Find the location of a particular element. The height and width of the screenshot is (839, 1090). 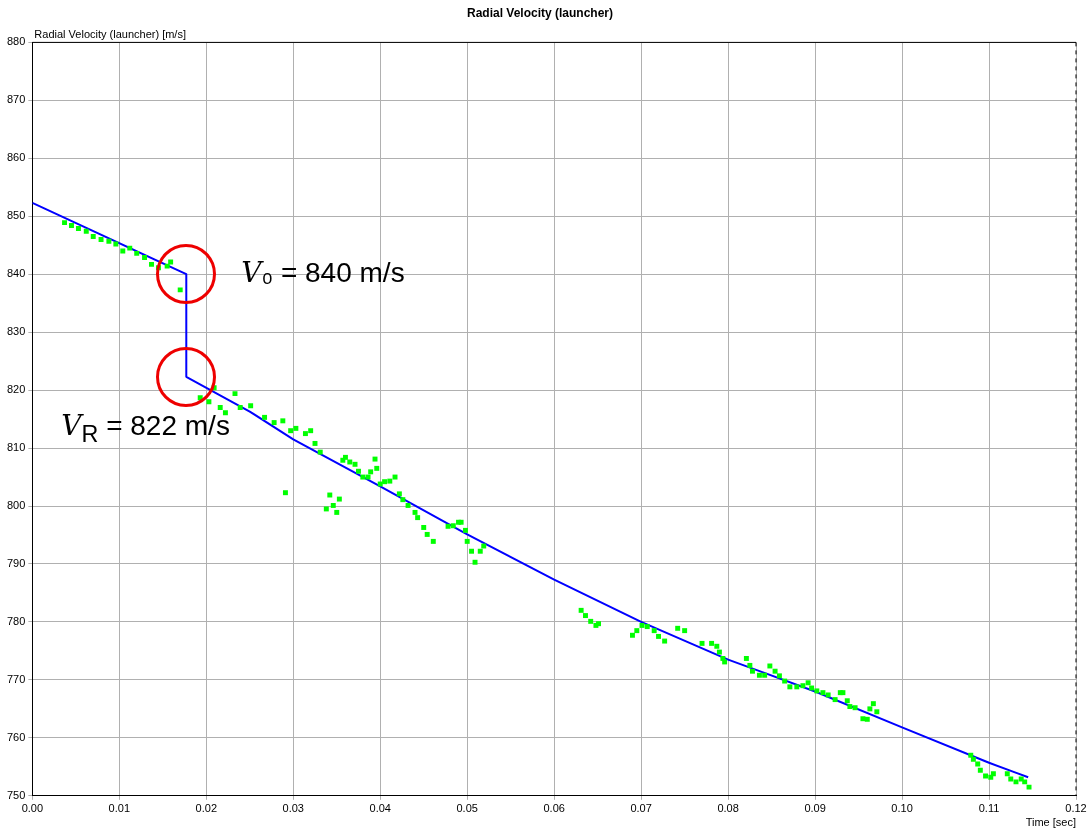

x-tick-label: 0.05 is located at coordinates (467, 808).